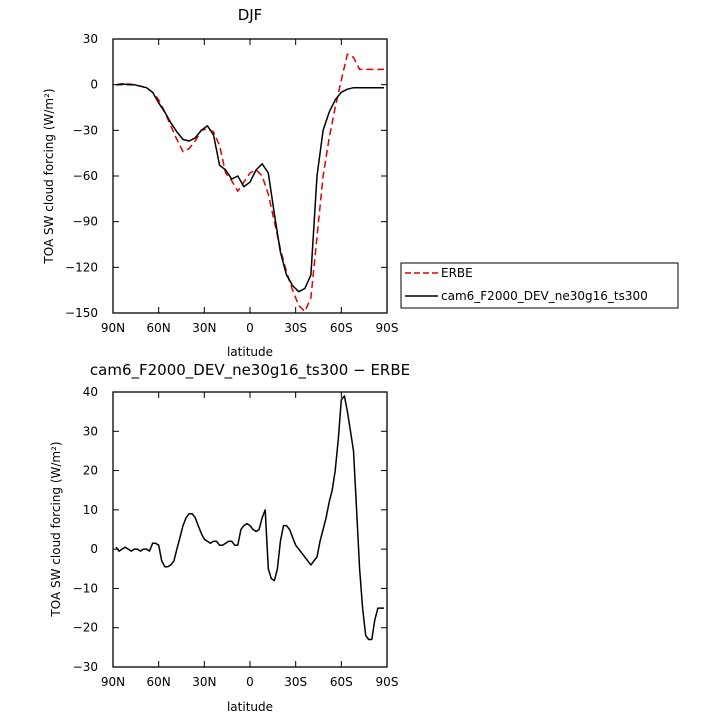 This screenshot has height=720, width=720. I want to click on bottom-x-axis-label: latitude, so click(250, 707).